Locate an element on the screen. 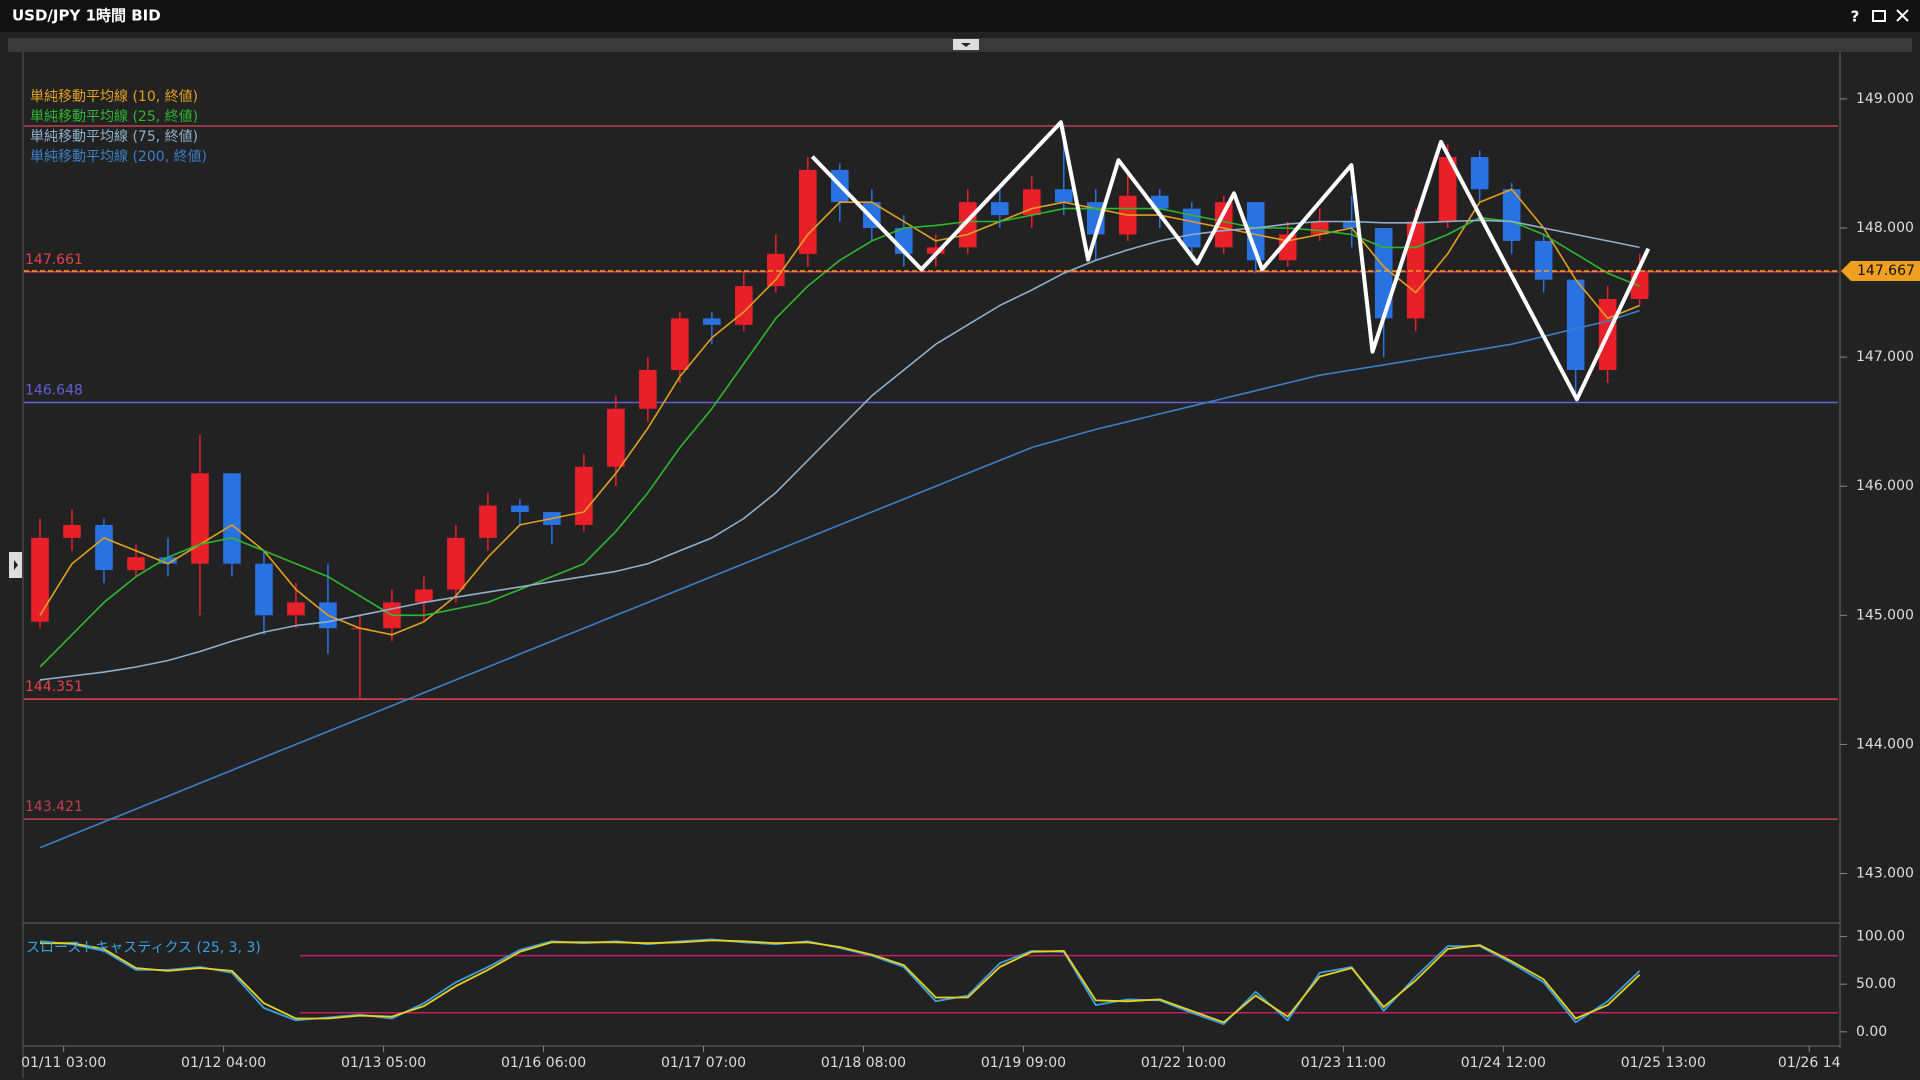 The image size is (1920, 1080). x-tick-label: 01/25 13:00 is located at coordinates (1663, 1063).